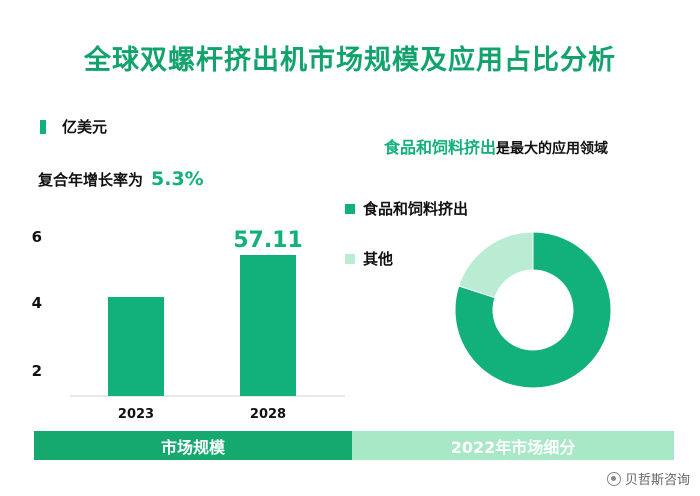 The width and height of the screenshot is (700, 496). Describe the element at coordinates (552, 149) in the screenshot. I see `largest-application-suffix: 是最大的应用领域` at that location.